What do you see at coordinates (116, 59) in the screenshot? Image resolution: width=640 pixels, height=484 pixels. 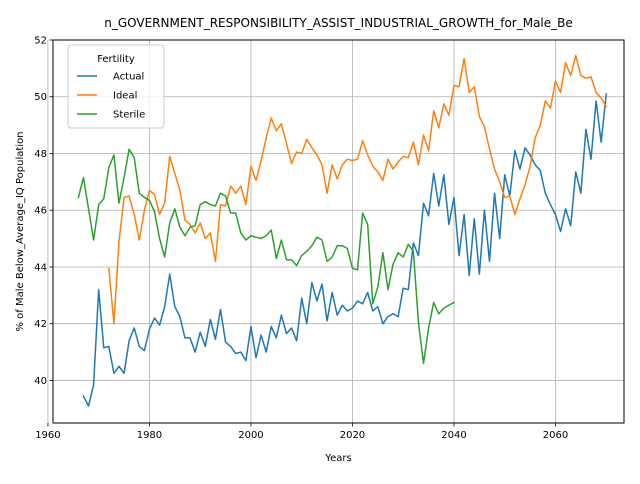 I see `legend-title: Fertility` at bounding box center [116, 59].